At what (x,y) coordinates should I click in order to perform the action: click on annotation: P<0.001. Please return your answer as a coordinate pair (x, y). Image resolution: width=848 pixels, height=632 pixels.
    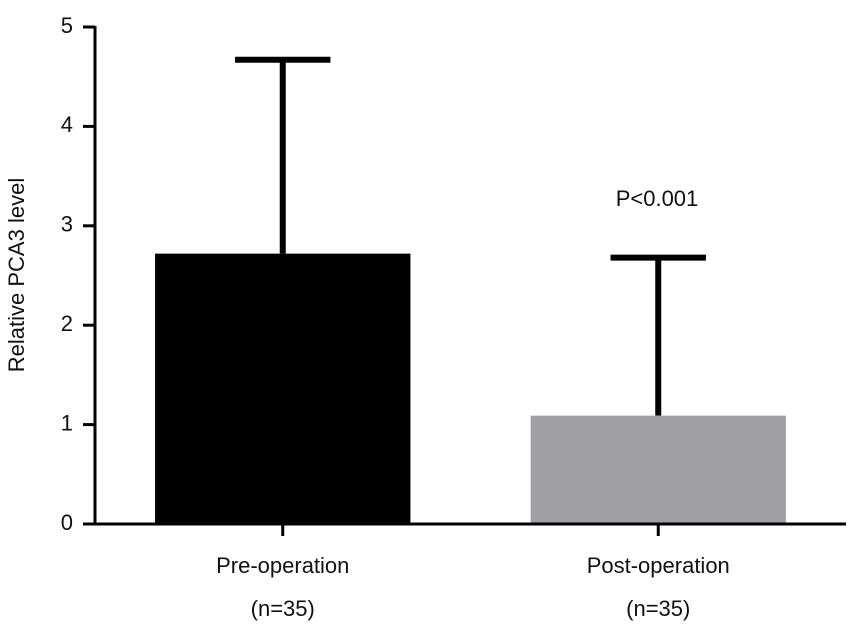
    Looking at the image, I should click on (657, 198).